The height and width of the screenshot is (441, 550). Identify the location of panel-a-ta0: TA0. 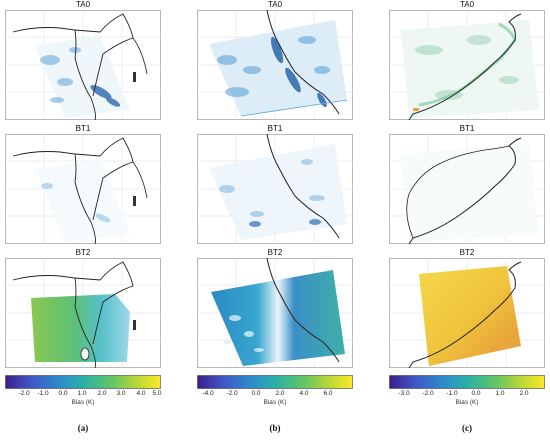
(83, 60).